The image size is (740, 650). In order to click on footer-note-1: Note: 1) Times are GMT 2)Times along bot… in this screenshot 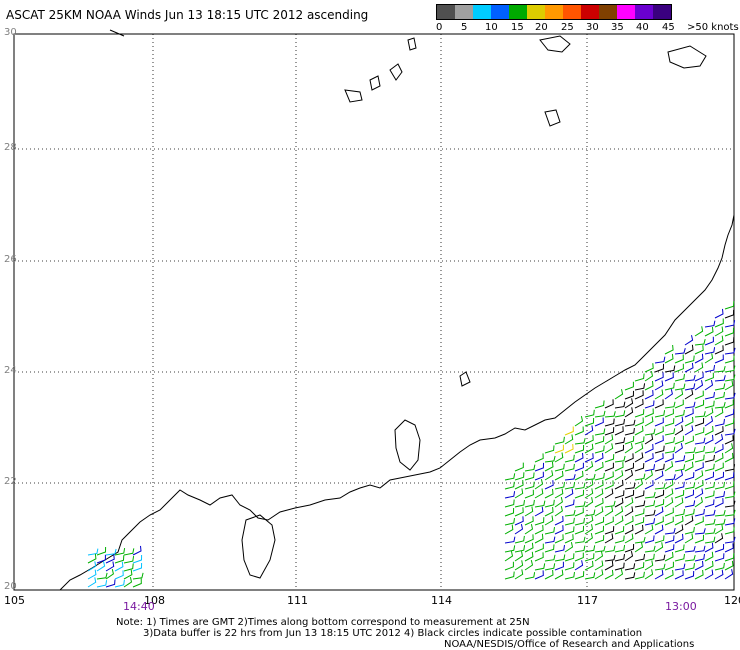, I will do `click(323, 622)`.